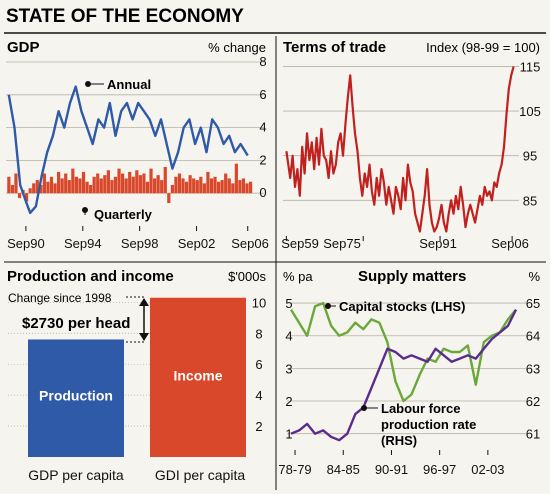 This screenshot has width=550, height=494. I want to click on gdp-y-tick-label: 8, so click(262, 61).